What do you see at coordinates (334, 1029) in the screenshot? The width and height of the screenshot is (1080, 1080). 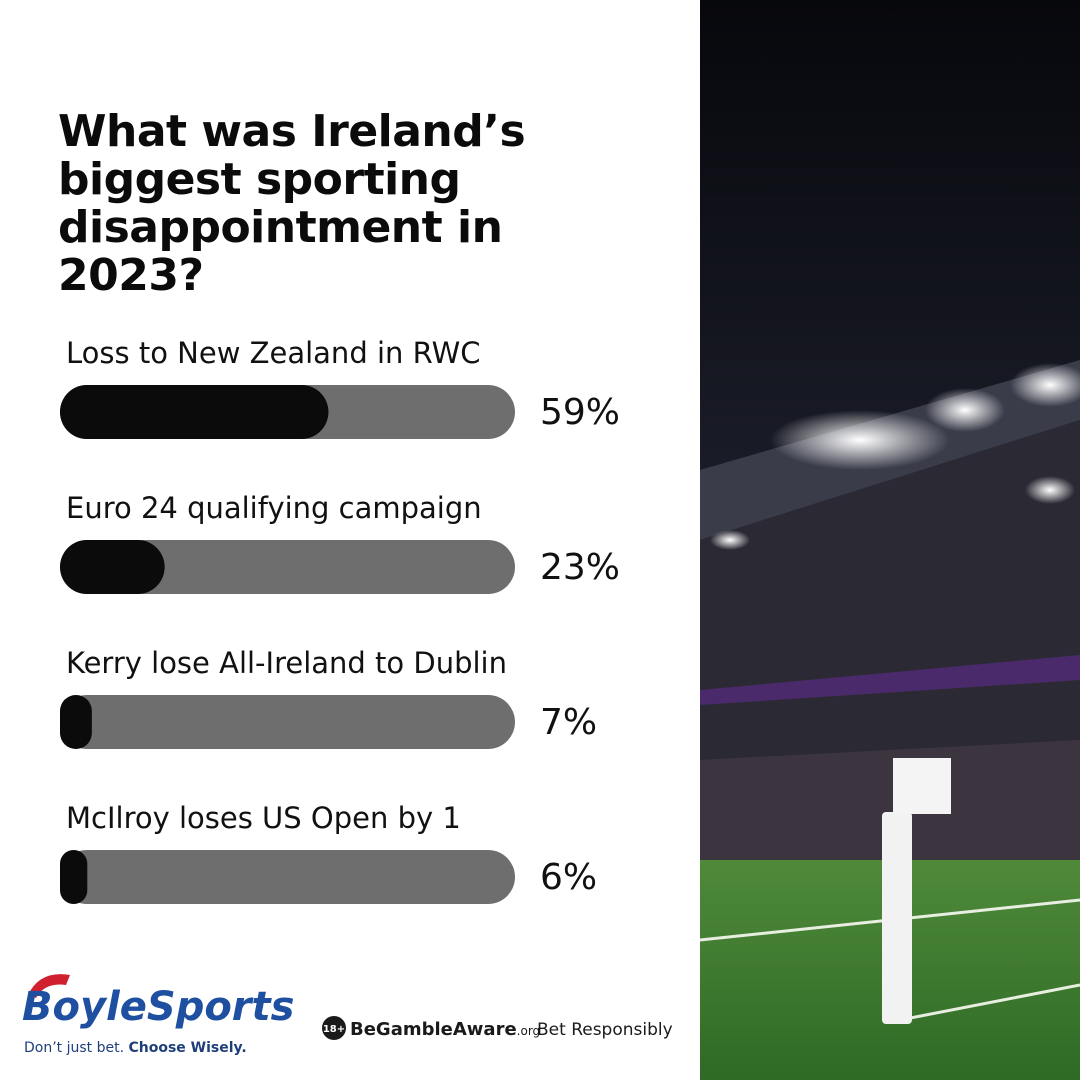 I see `age-badge: 18+` at bounding box center [334, 1029].